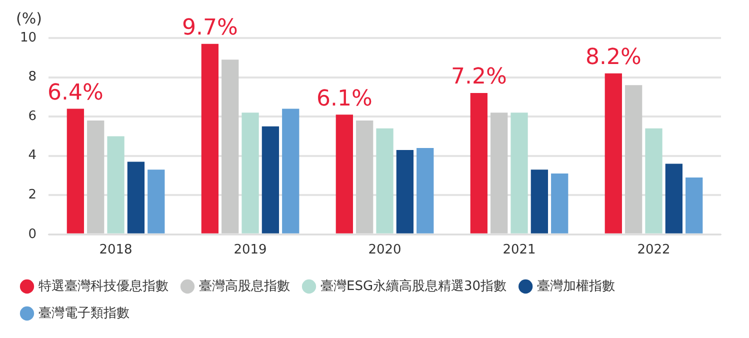 The height and width of the screenshot is (338, 749). What do you see at coordinates (84, 313) in the screenshot?
I see `legend-label: 臺灣電子類指數` at bounding box center [84, 313].